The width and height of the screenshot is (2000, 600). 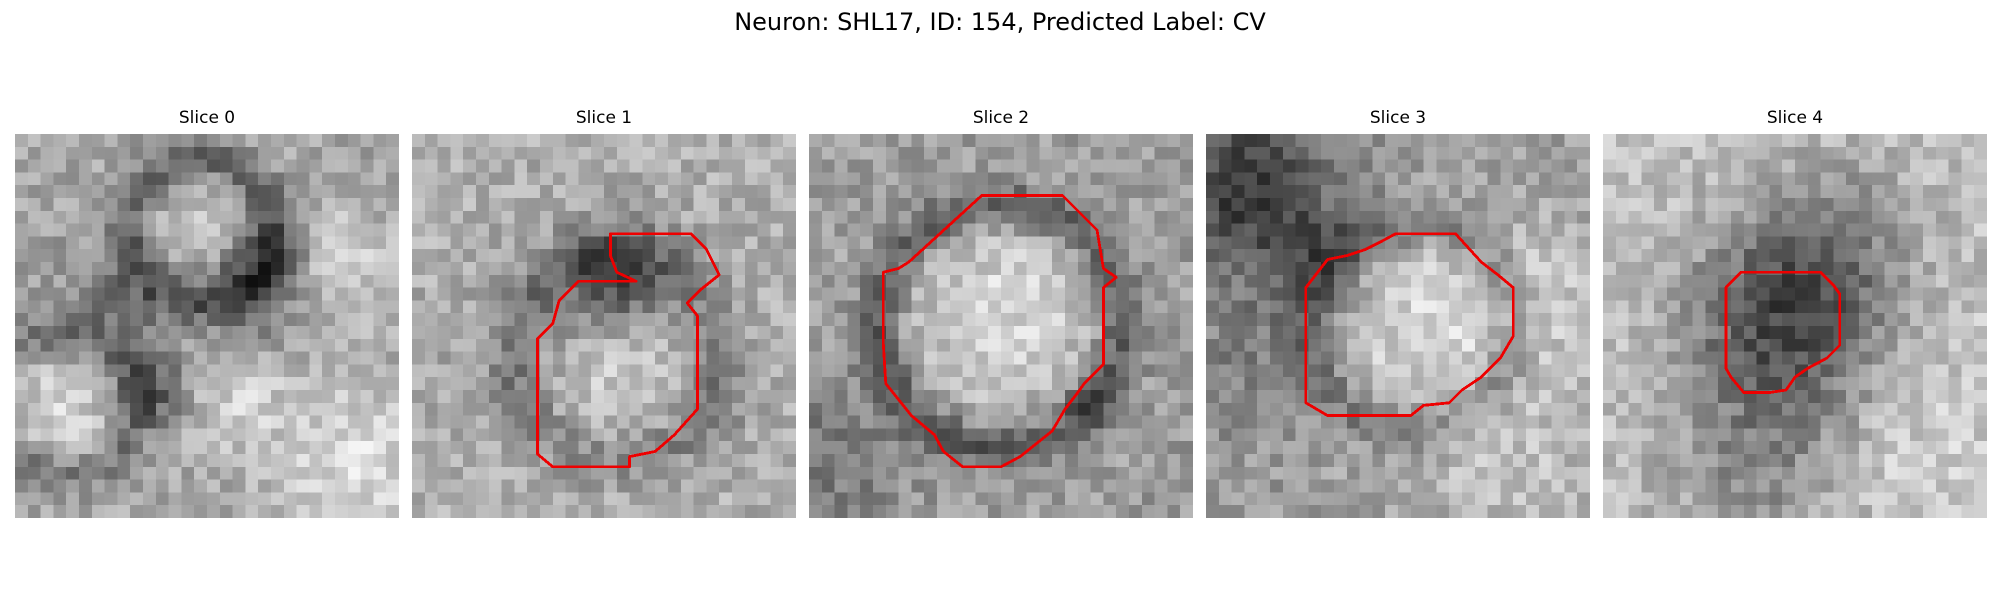 I want to click on slice-title: Slice 4, so click(x=1795, y=118).